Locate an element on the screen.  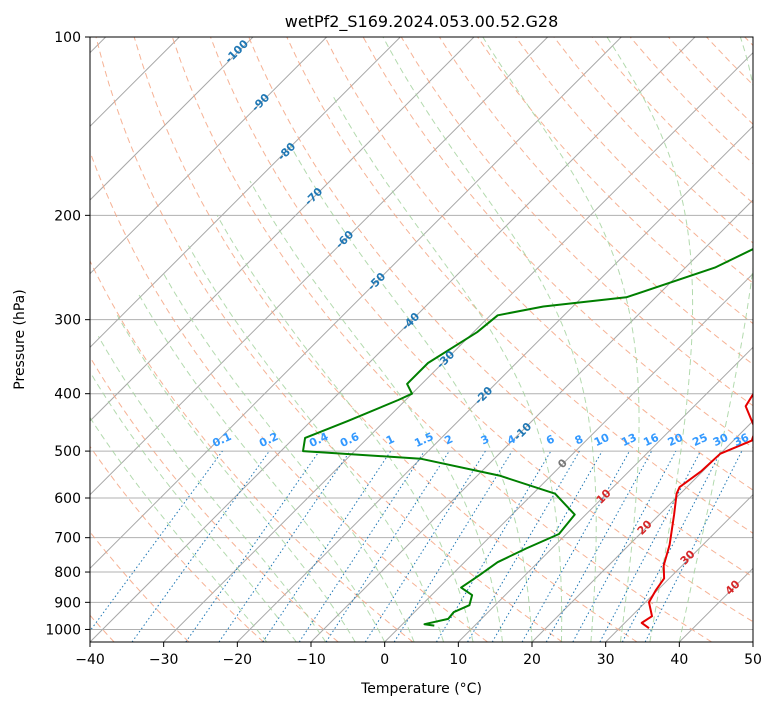
dry-adiabat-label: 30 is located at coordinates (688, 557).